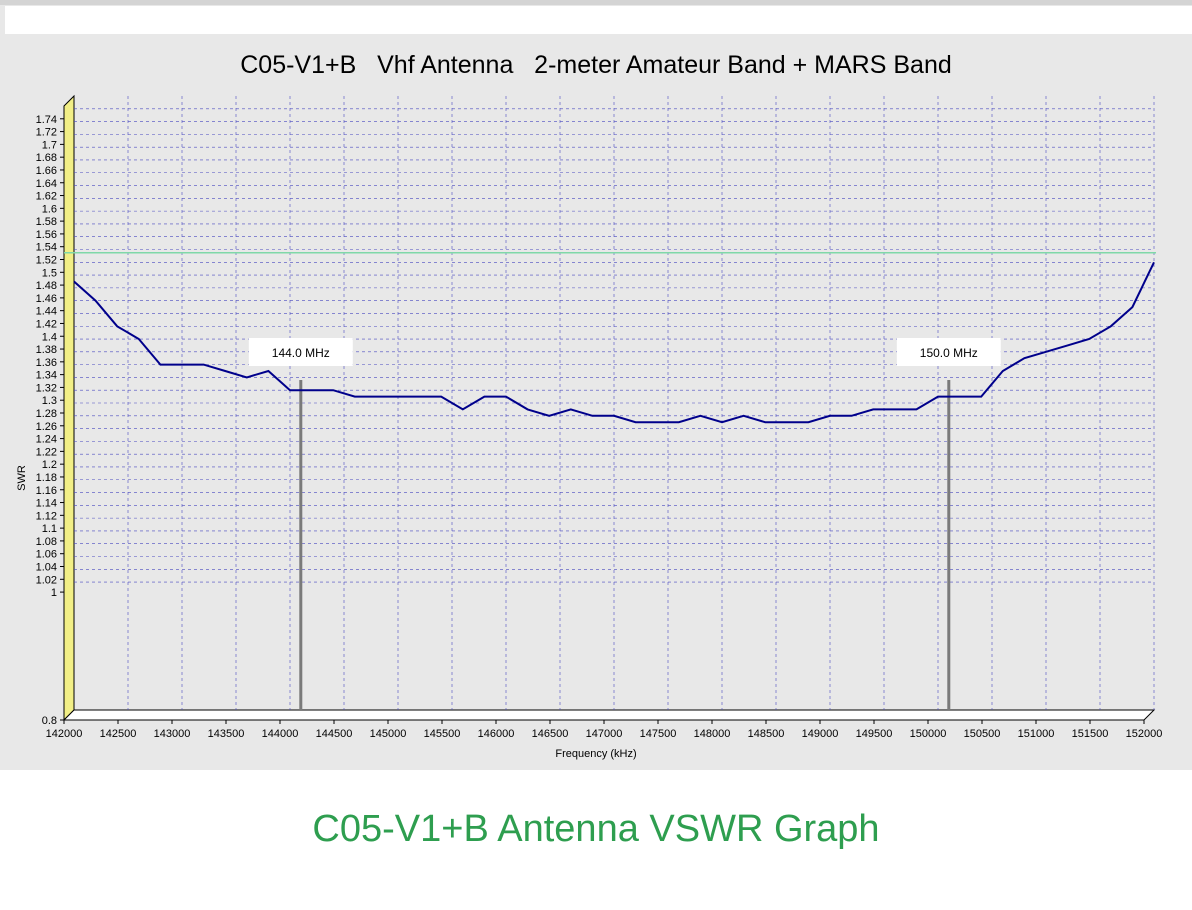  Describe the element at coordinates (388, 734) in the screenshot. I see `x-tick-label-6: 145000` at that location.